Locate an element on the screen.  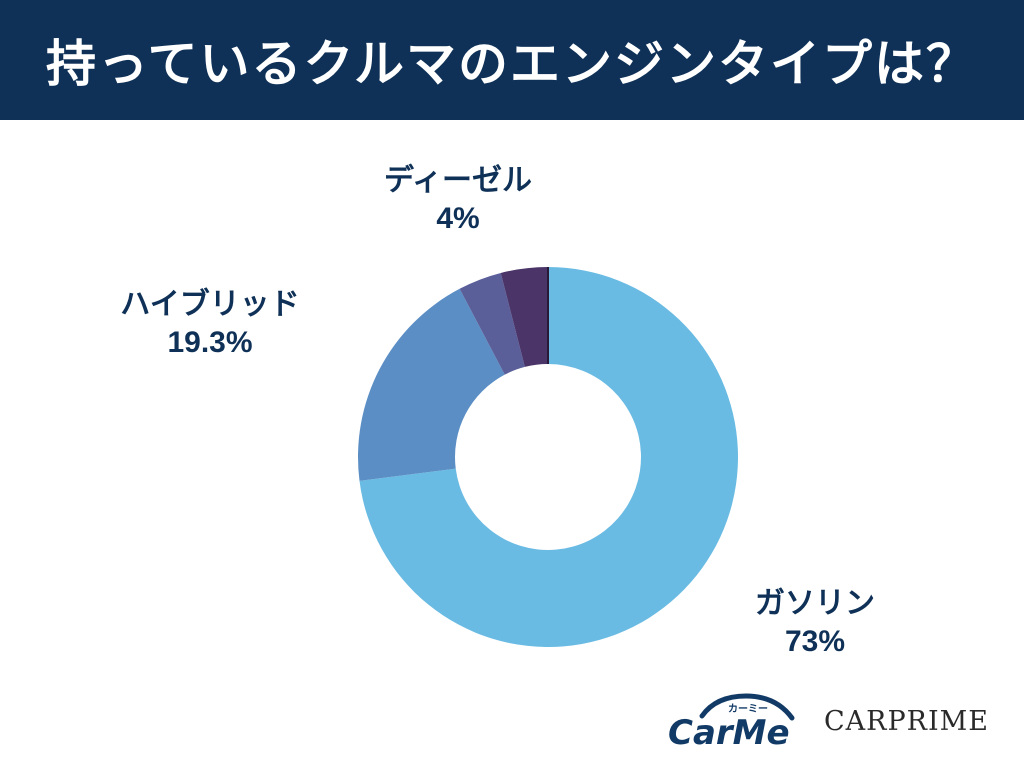
label-gasoline-value: 73% is located at coordinates (815, 641).